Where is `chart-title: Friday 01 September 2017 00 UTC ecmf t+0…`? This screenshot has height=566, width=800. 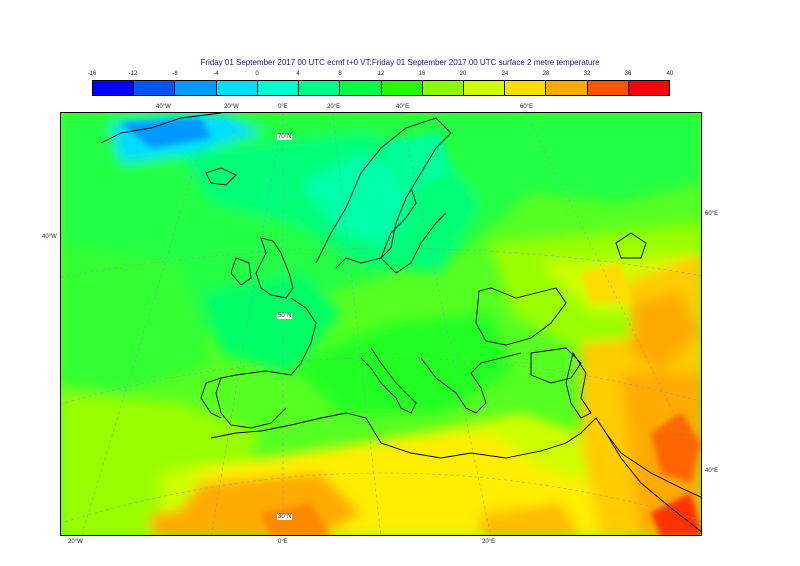
chart-title: Friday 01 September 2017 00 UTC ecmf t+0… is located at coordinates (400, 62).